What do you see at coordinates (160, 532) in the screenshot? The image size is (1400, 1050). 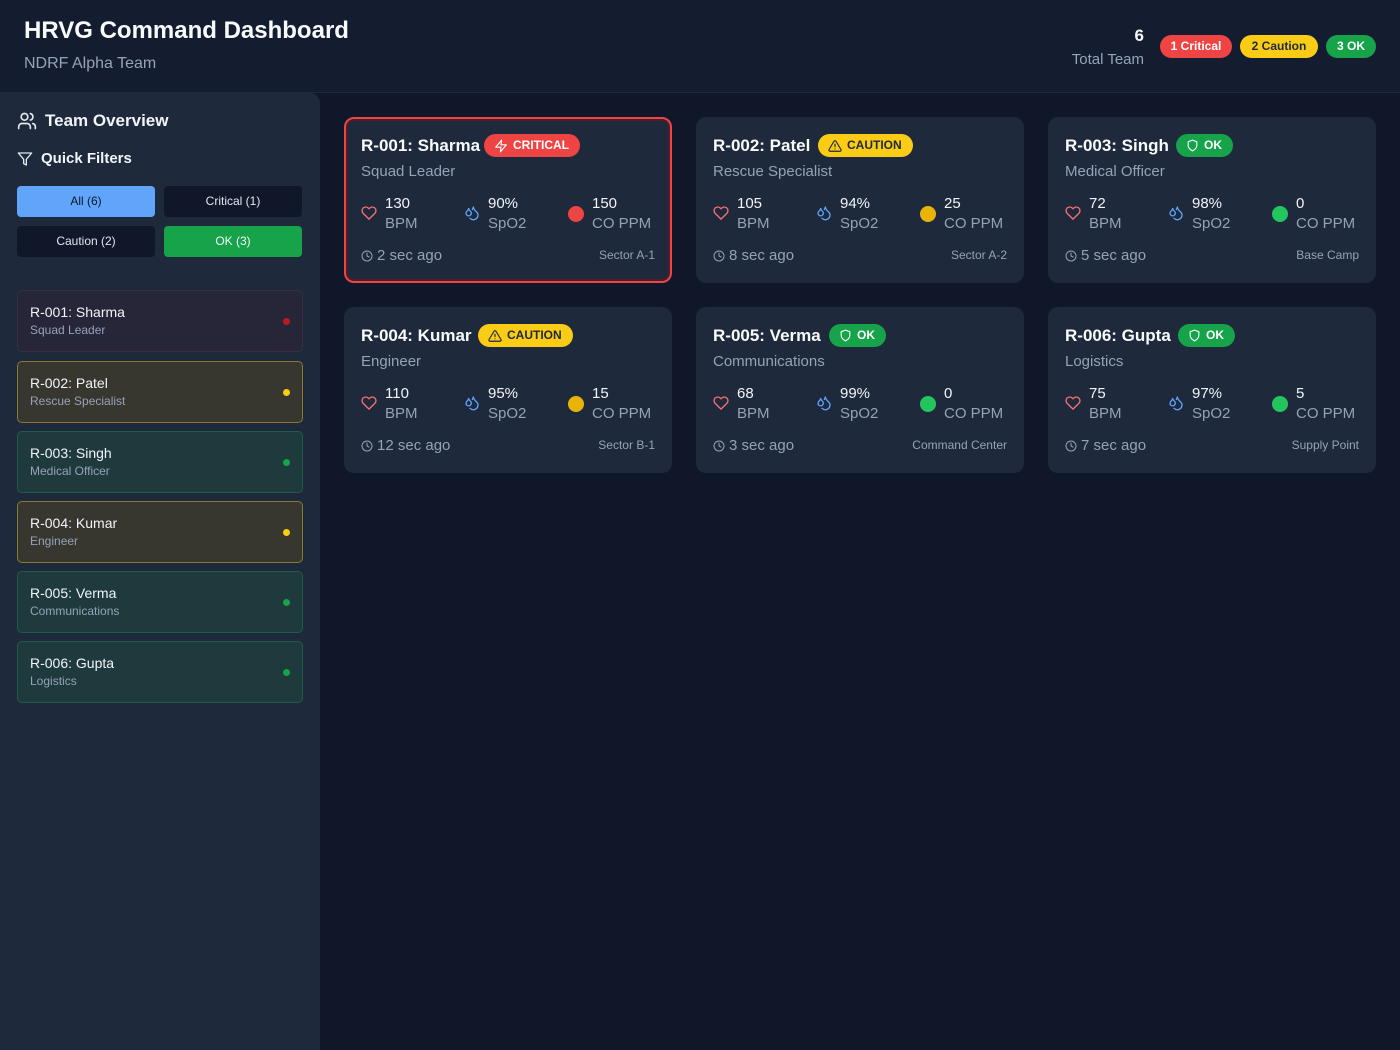 I see `member-item: R-004: Kumar Engineer` at bounding box center [160, 532].